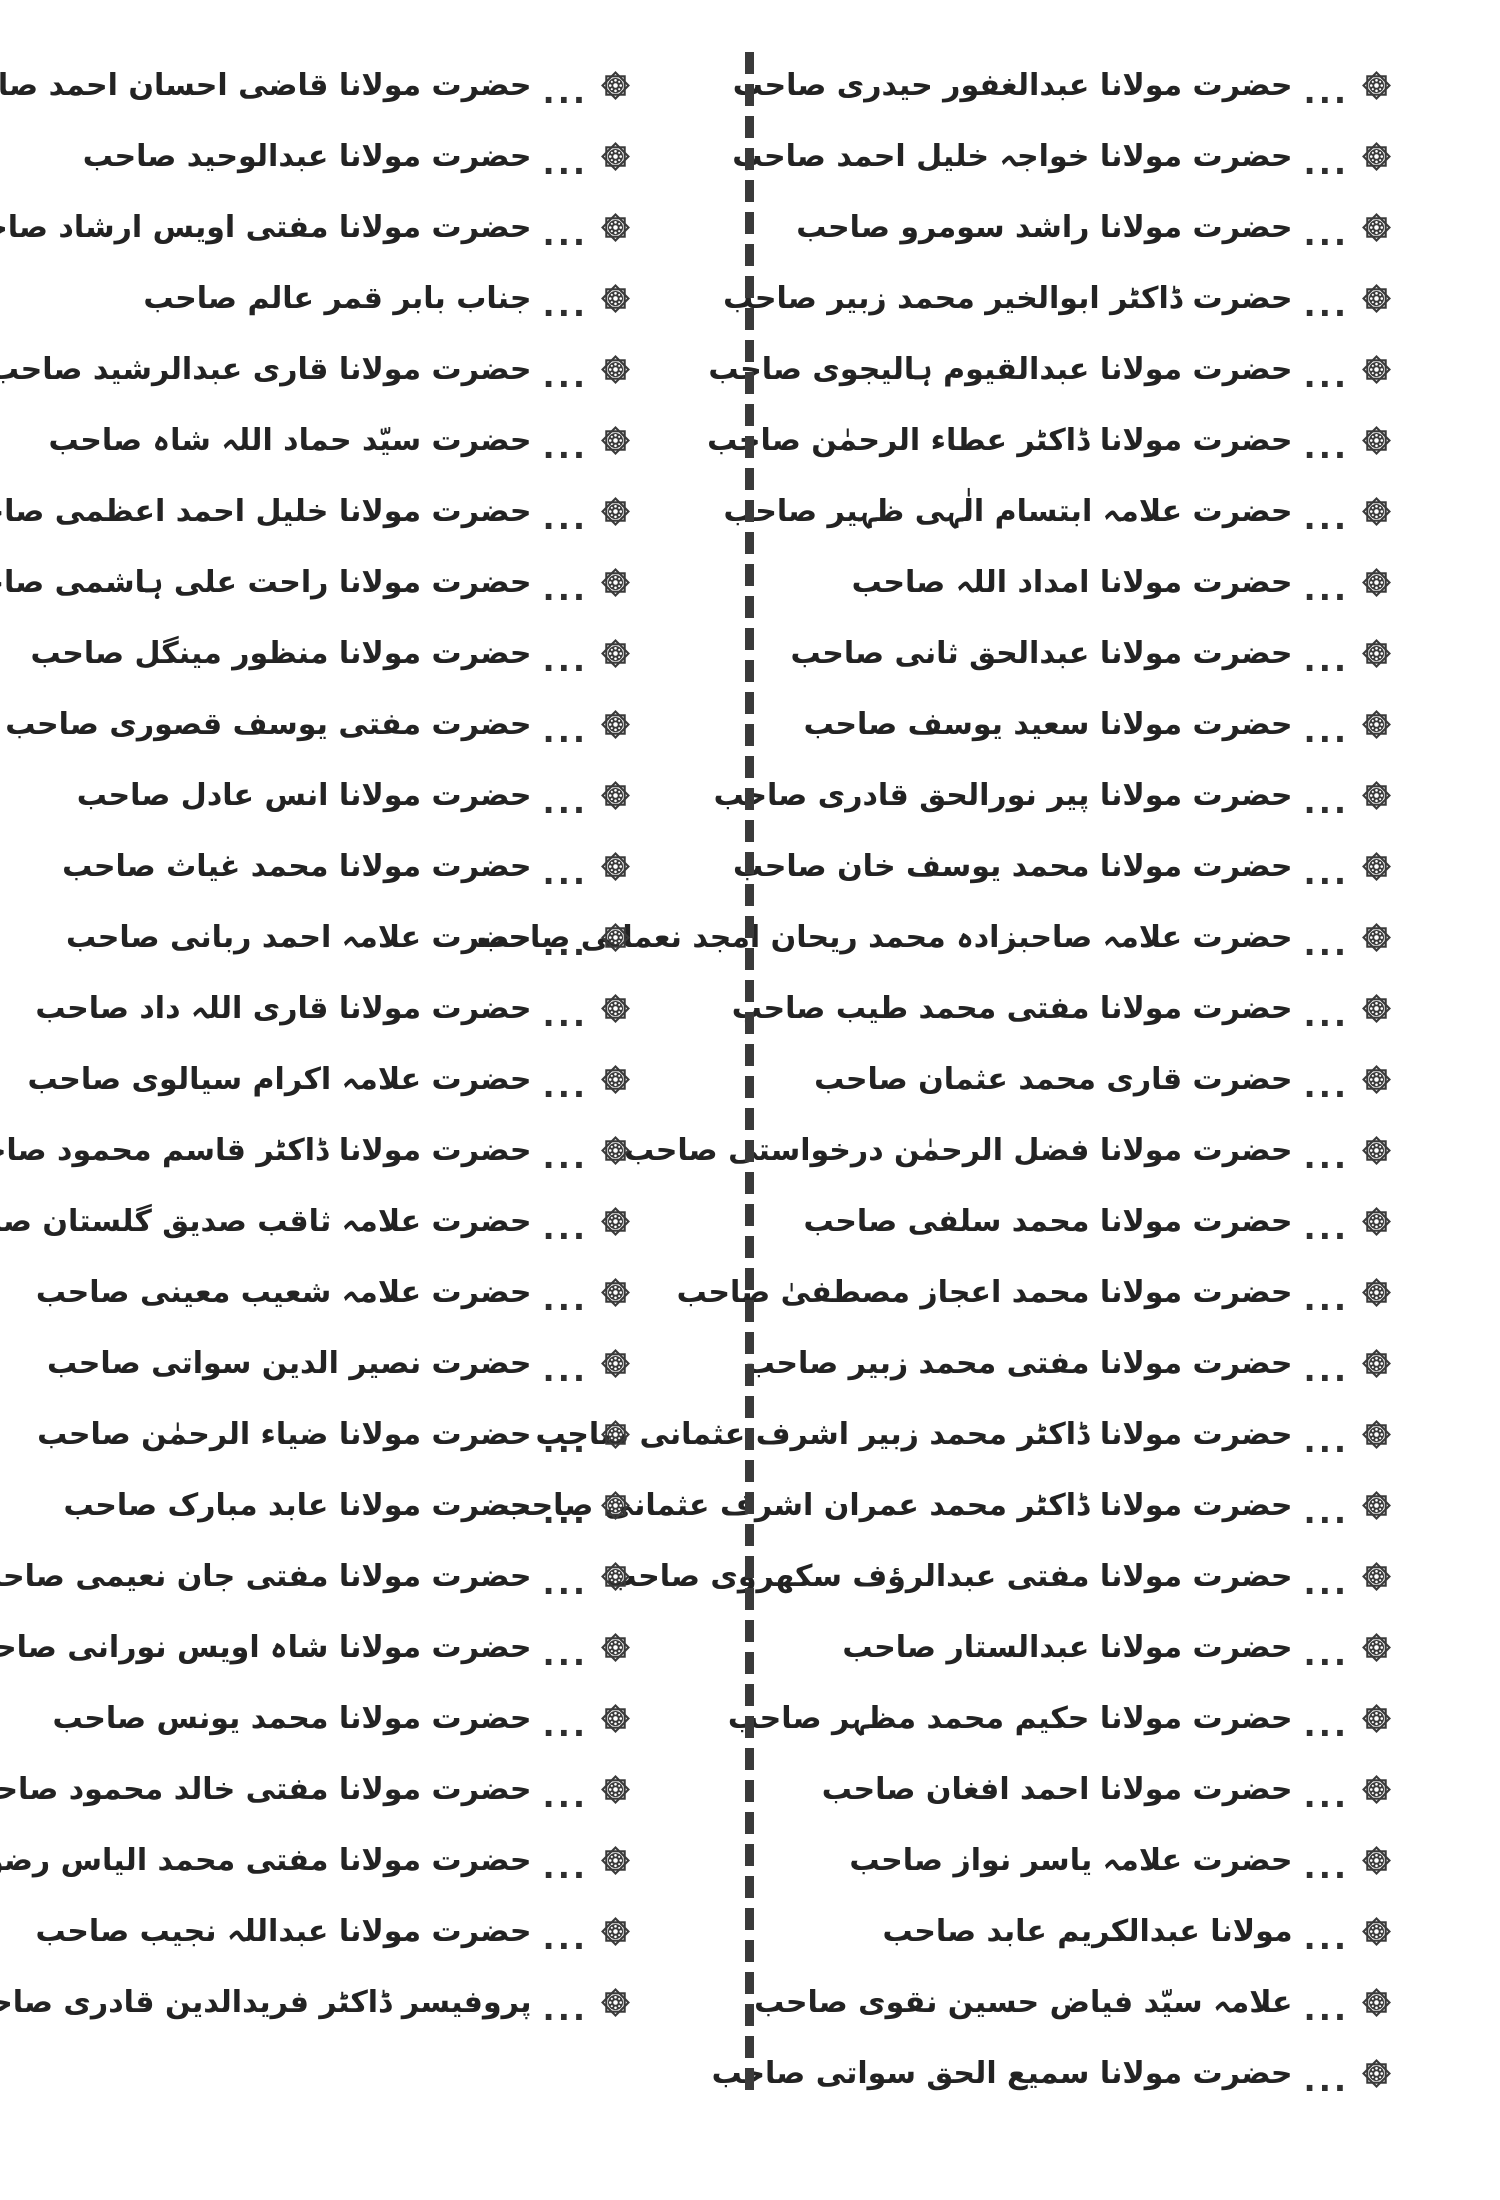 This screenshot has height=2200, width=1500. I want to click on person-name: حضرت مولانا مفتی اویس ارشاد صاحب, so click(266, 227).